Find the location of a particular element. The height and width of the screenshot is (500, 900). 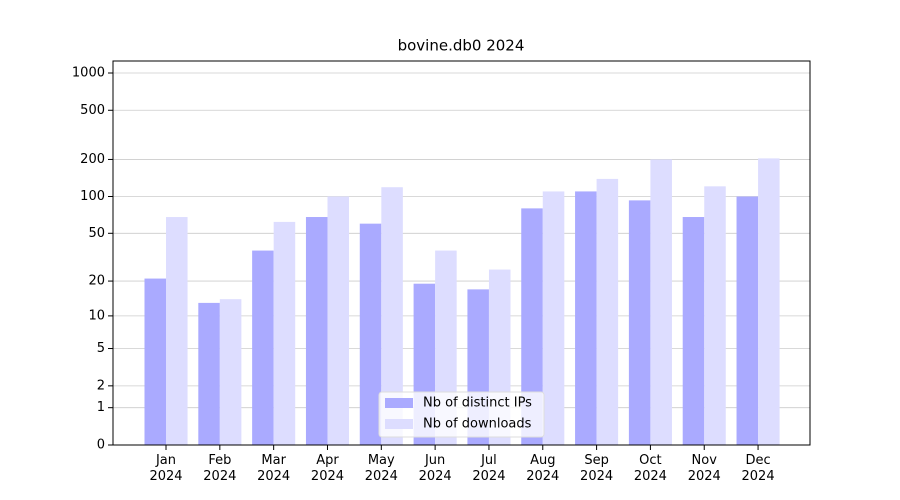

x-tick-label: Sep 2024 is located at coordinates (597, 468).